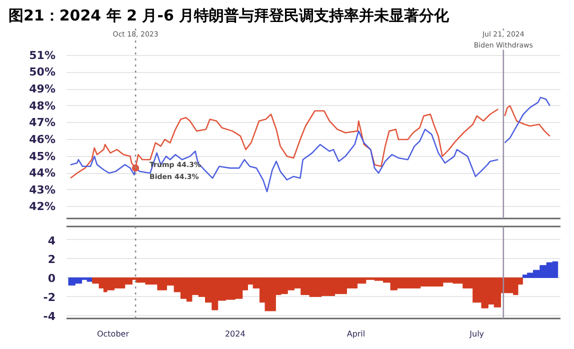 The width and height of the screenshot is (574, 349). I want to click on y-tick-label: -4, so click(49, 317).